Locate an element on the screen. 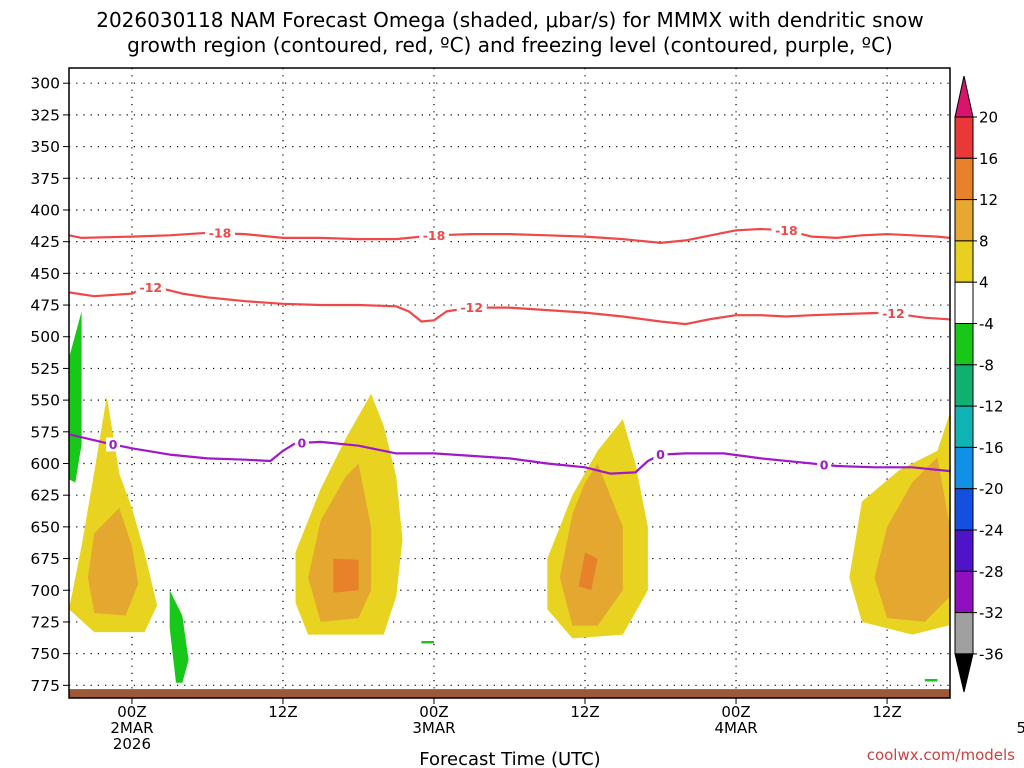 The image size is (1024, 768). colorbar-label: -24 is located at coordinates (991, 531).